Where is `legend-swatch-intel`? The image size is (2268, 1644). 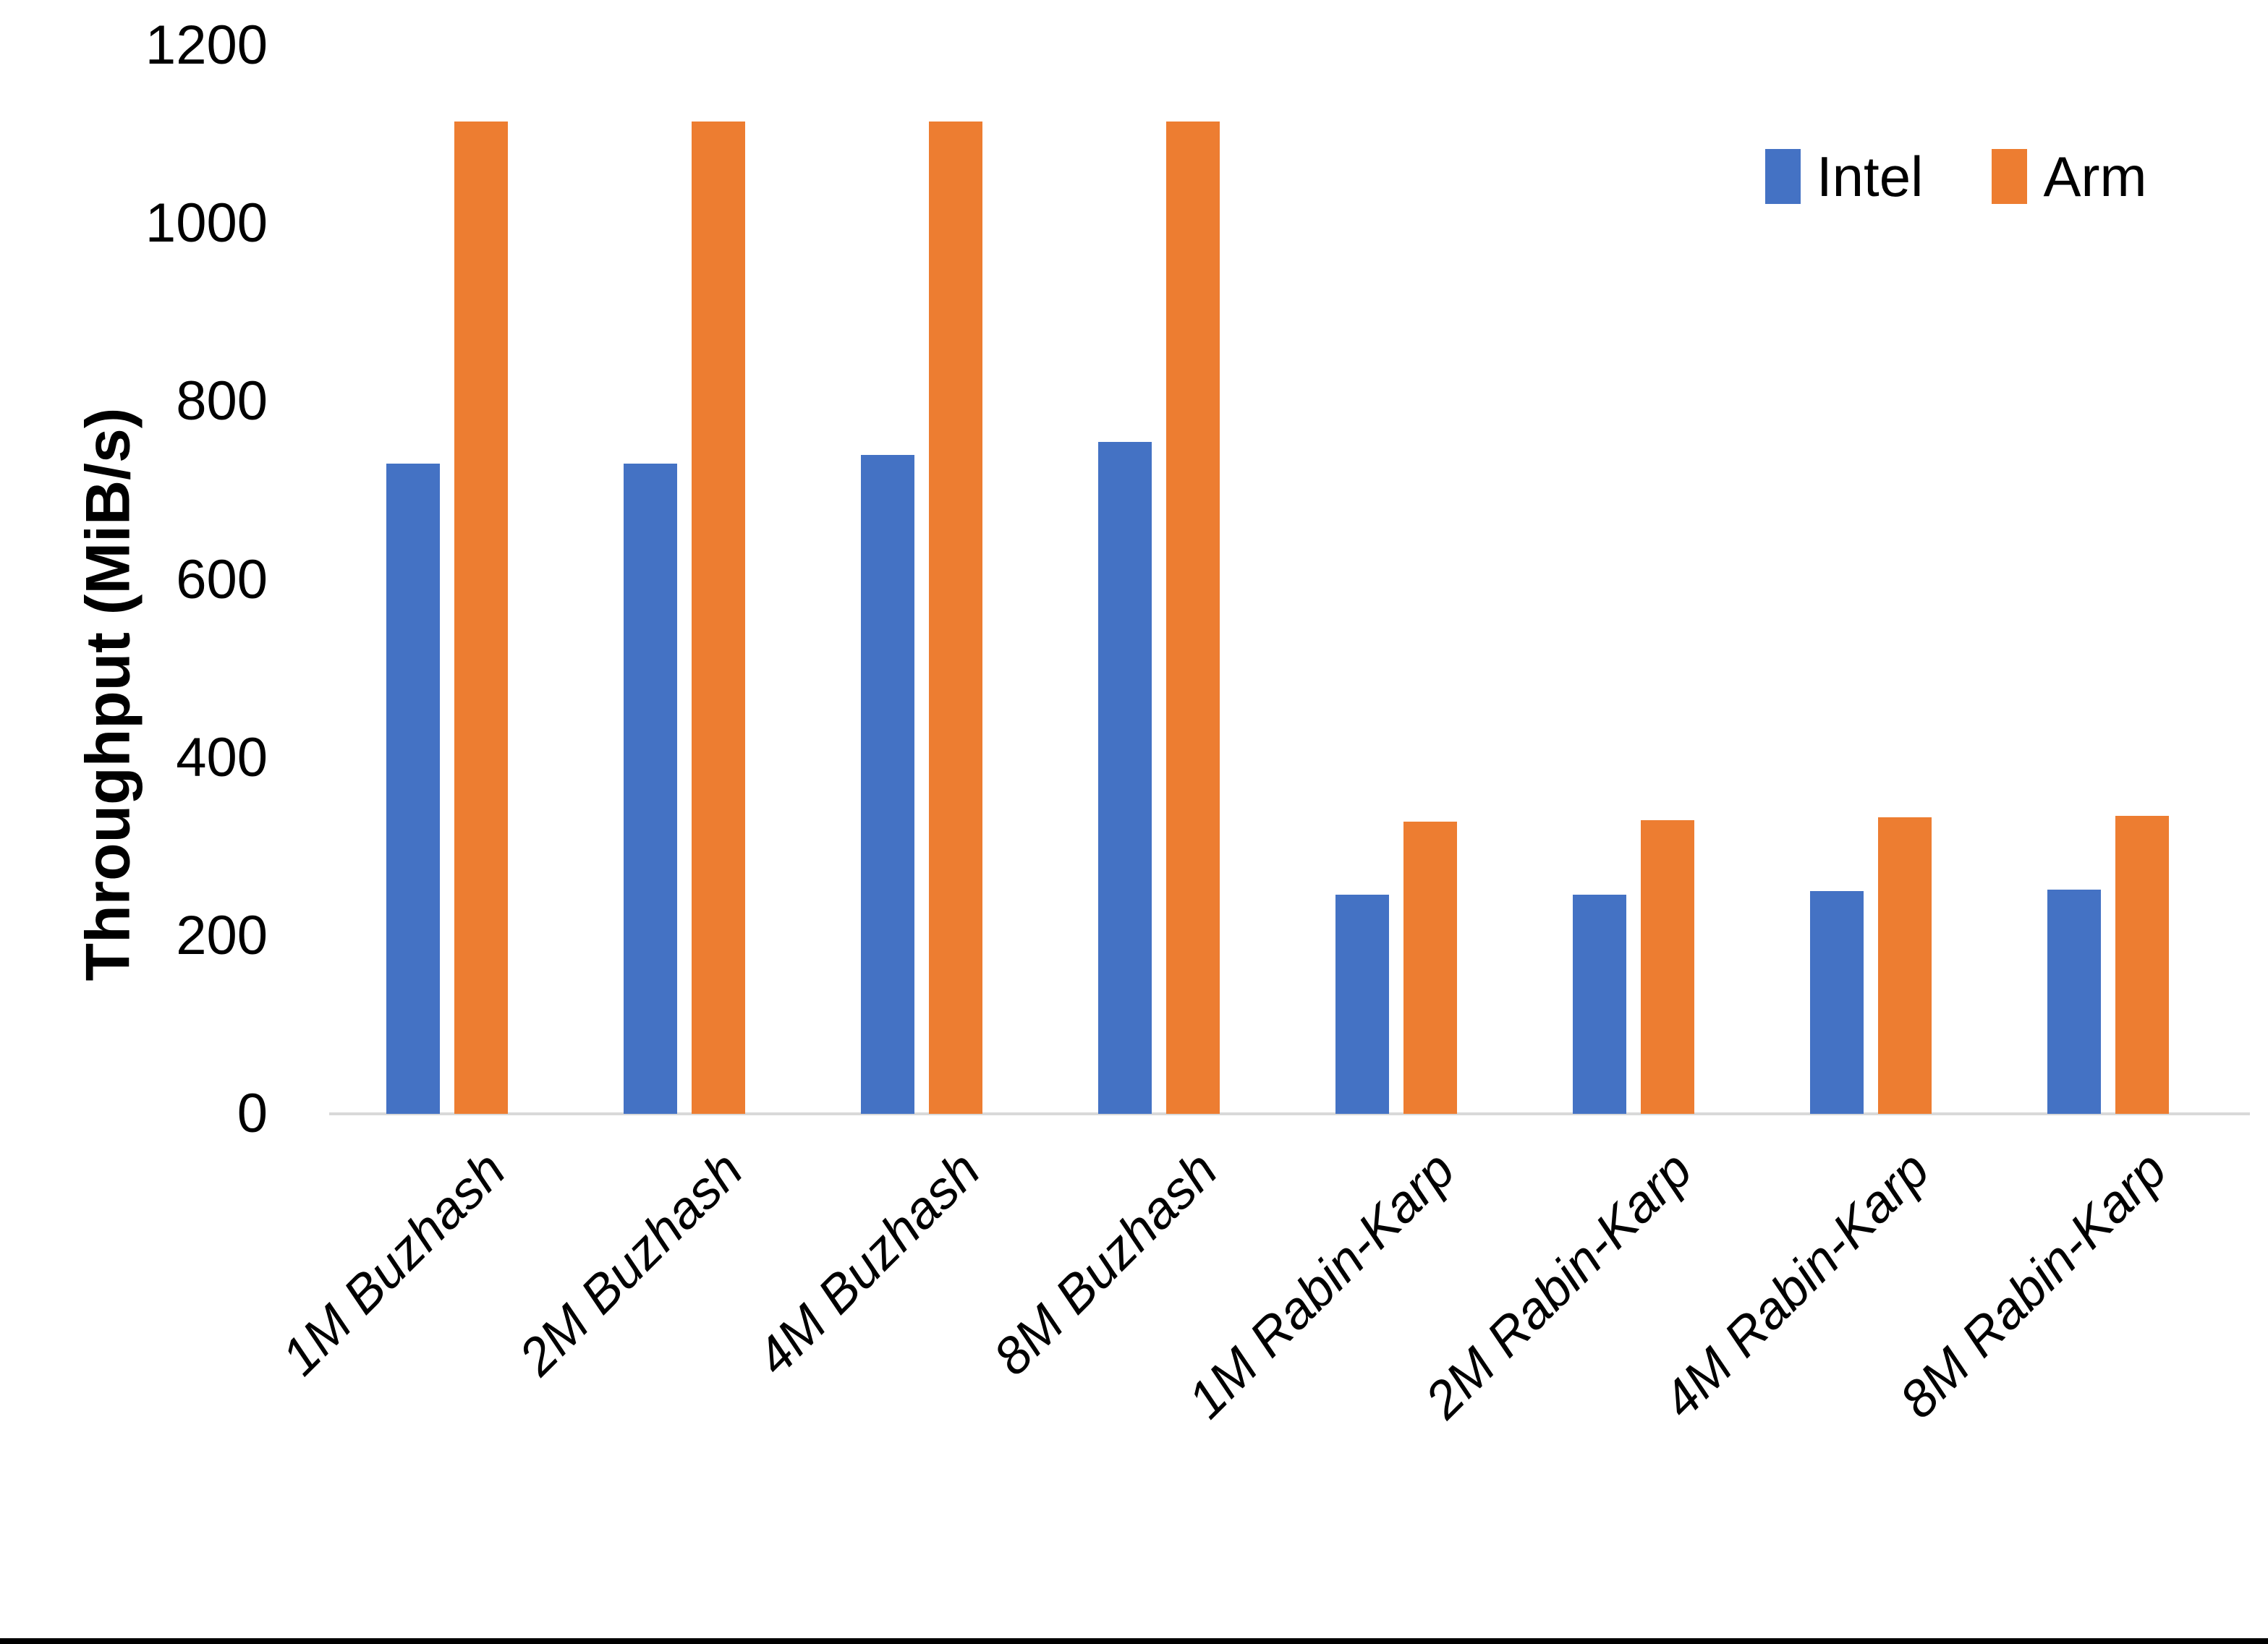
legend-swatch-intel is located at coordinates (1783, 176).